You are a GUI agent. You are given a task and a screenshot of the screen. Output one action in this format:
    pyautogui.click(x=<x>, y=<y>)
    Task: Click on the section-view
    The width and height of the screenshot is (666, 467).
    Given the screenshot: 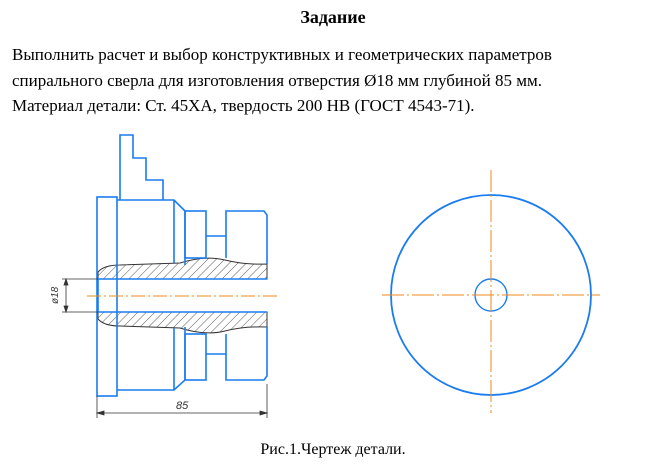 What is the action you would take?
    pyautogui.click(x=182, y=265)
    